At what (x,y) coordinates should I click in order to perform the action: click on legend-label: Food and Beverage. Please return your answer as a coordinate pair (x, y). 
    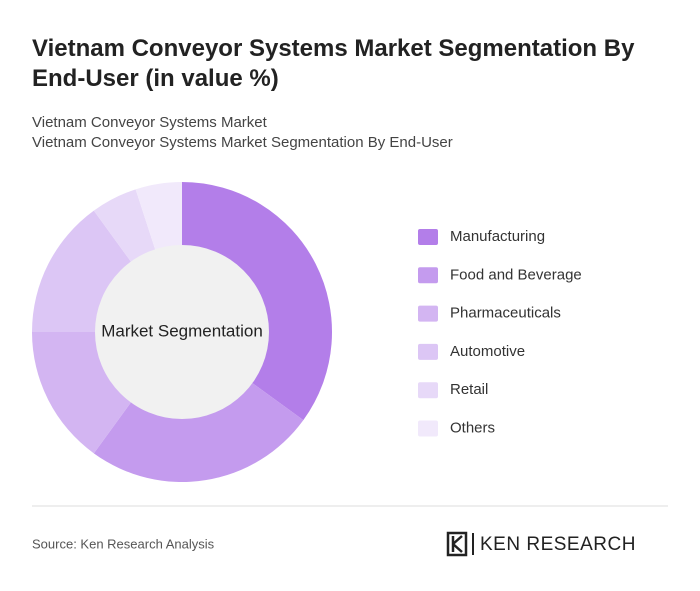
    Looking at the image, I should click on (516, 274).